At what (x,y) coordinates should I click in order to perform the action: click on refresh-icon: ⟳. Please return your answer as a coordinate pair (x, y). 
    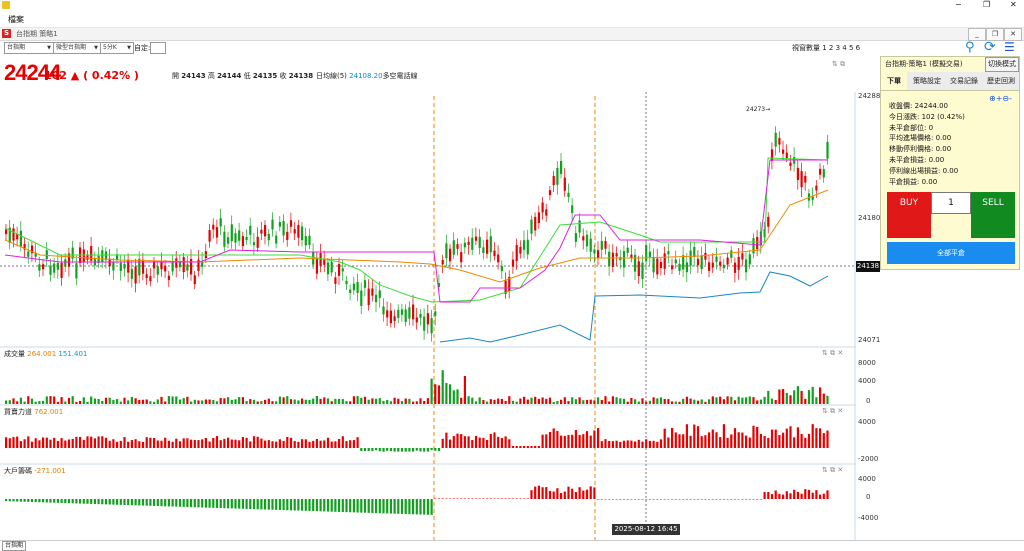
    Looking at the image, I should click on (990, 47).